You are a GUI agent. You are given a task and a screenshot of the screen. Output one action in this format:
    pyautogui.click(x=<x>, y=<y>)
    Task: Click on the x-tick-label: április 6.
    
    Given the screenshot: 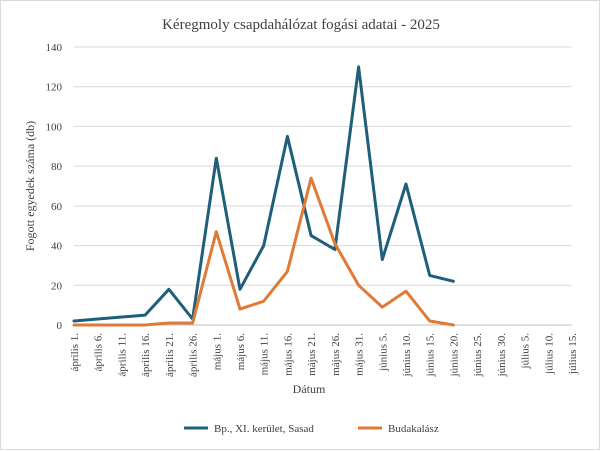 What is the action you would take?
    pyautogui.click(x=99, y=352)
    